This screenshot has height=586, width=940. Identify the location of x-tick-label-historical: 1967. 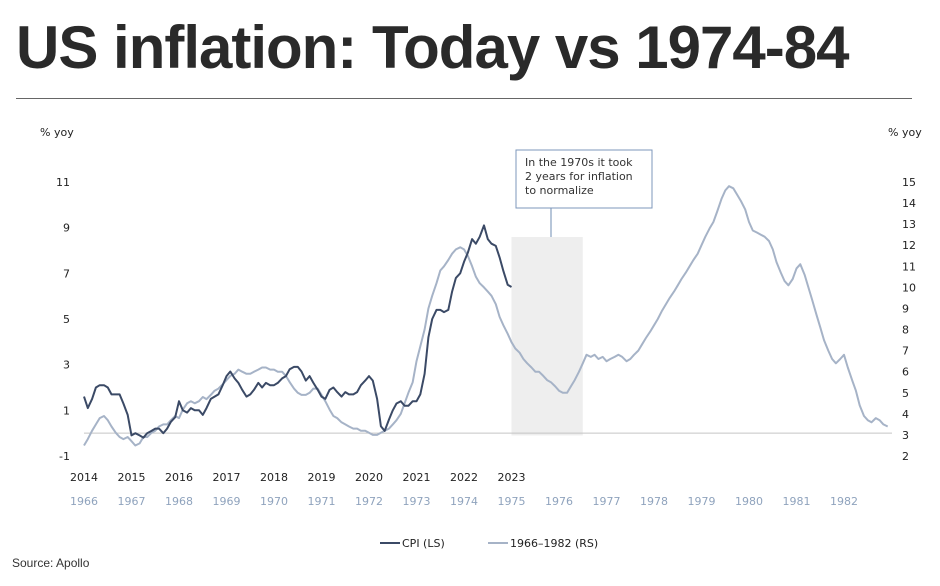
(132, 501).